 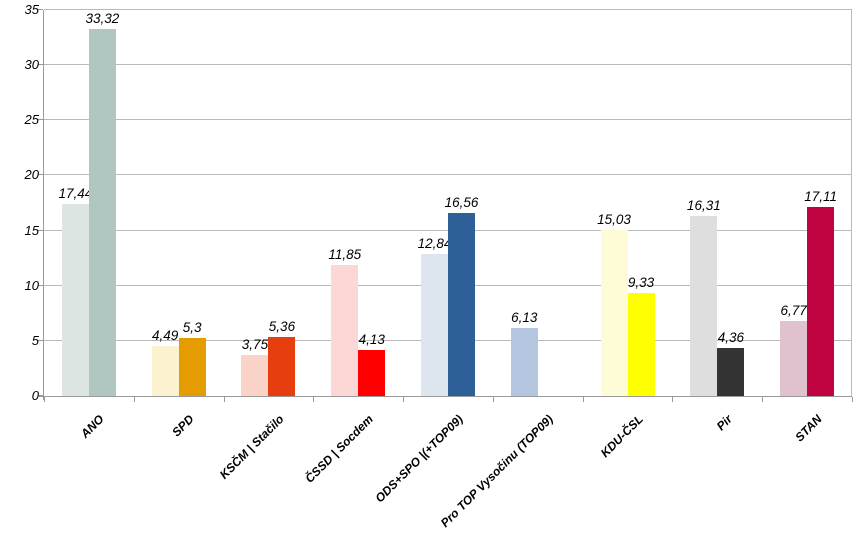 I want to click on bar-left-ANO, so click(x=75, y=299).